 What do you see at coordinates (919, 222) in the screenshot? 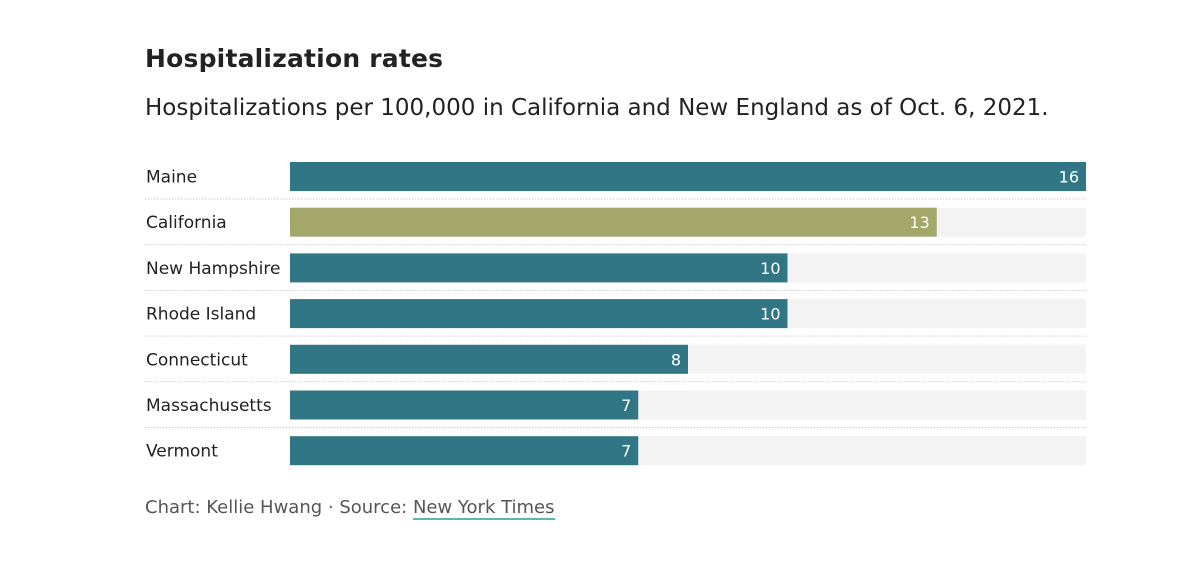
I see `value-label: 13` at bounding box center [919, 222].